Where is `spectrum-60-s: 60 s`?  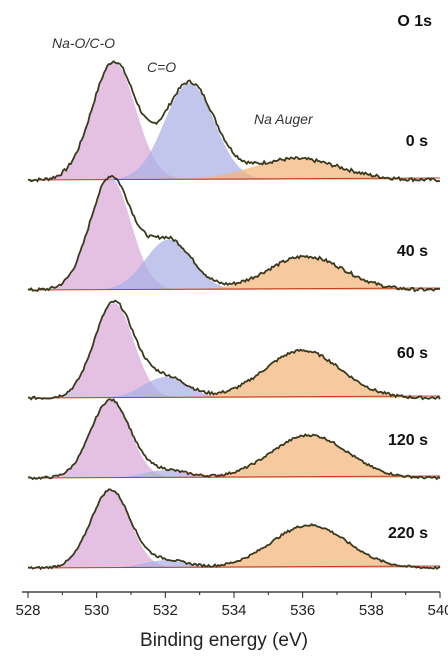
spectrum-60-s: 60 s is located at coordinates (234, 350).